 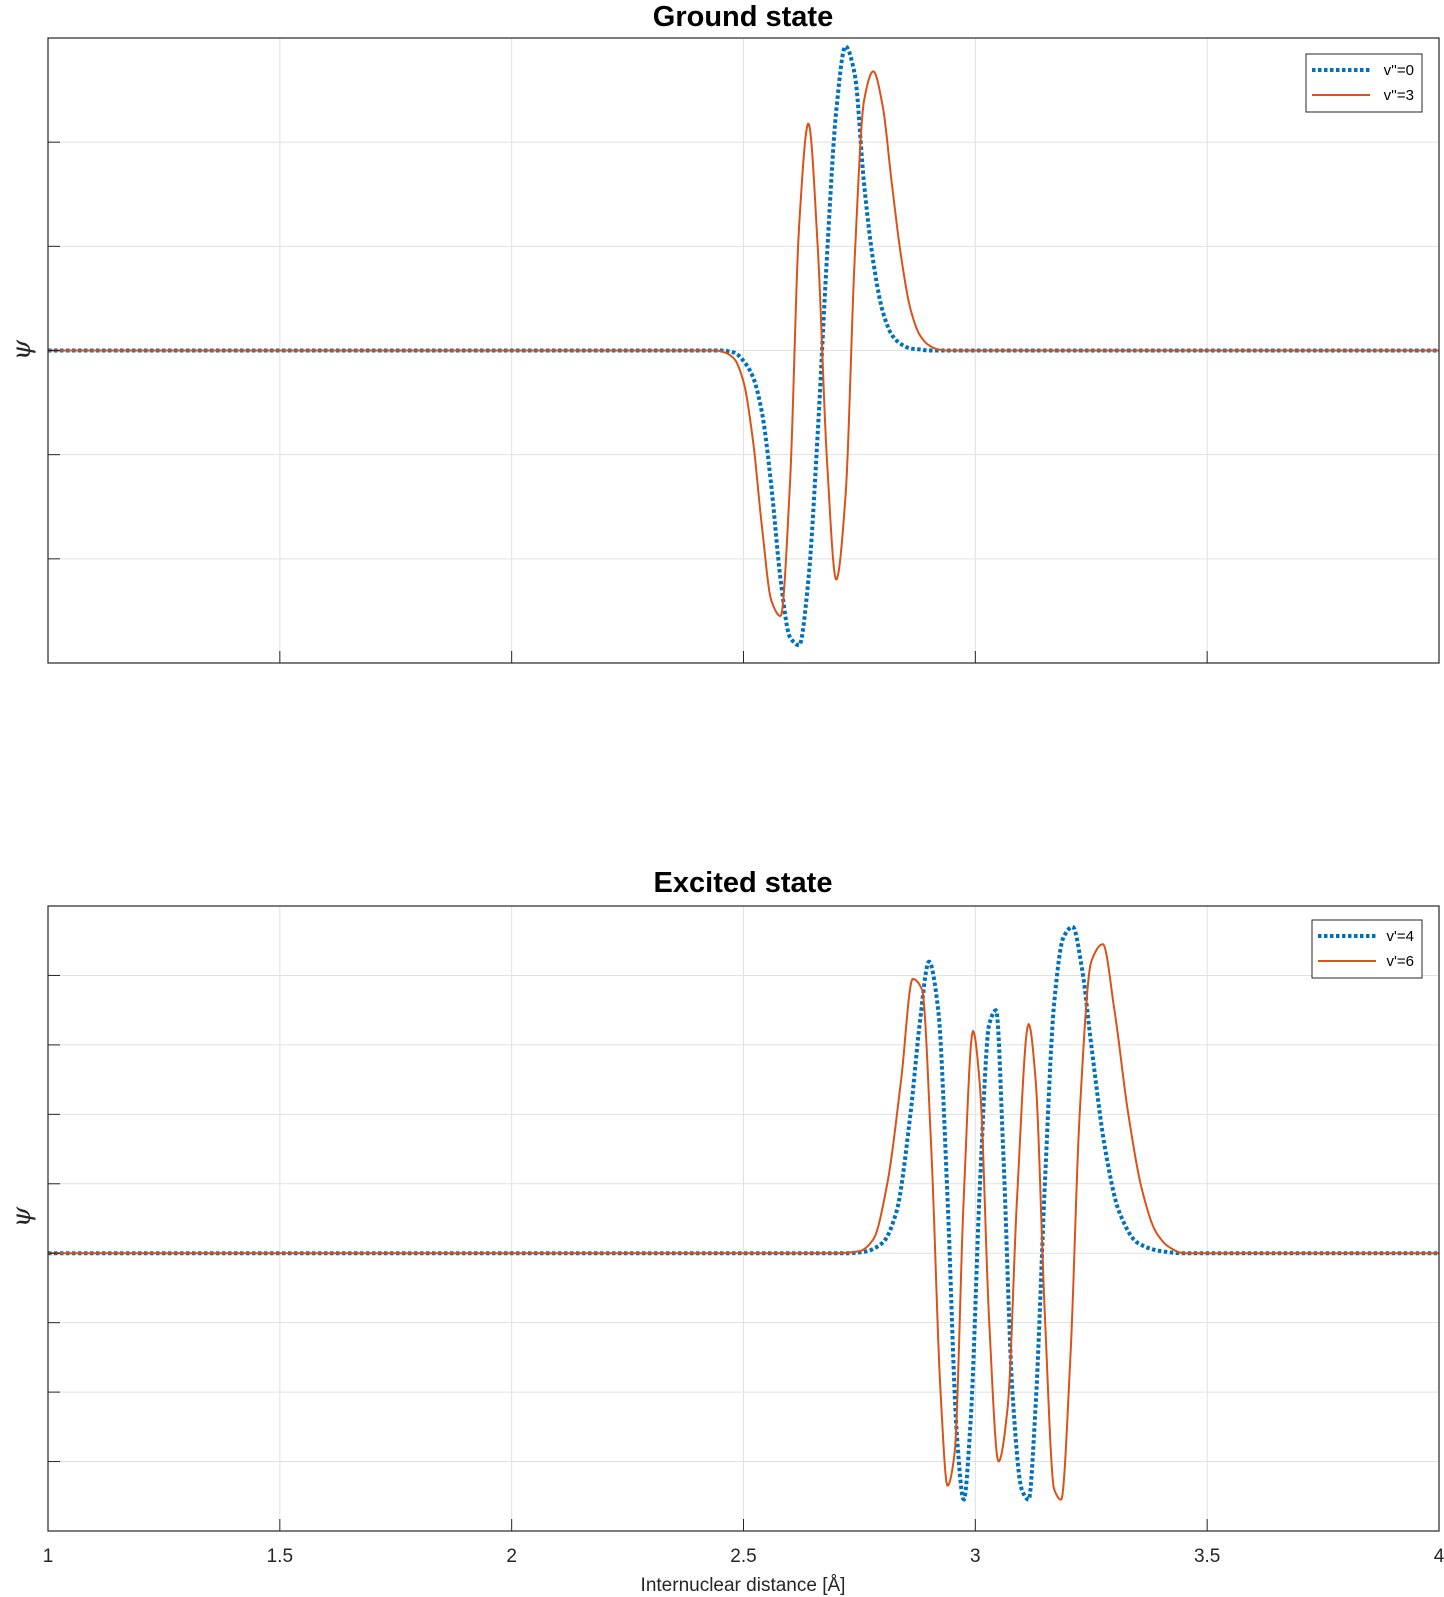 I want to click on x-tick-label: 1.5, so click(x=280, y=1556).